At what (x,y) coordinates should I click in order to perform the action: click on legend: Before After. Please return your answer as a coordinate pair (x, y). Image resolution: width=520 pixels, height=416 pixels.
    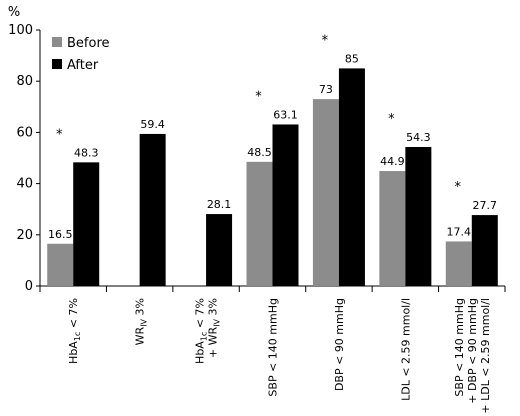
    Looking at the image, I should click on (81, 54).